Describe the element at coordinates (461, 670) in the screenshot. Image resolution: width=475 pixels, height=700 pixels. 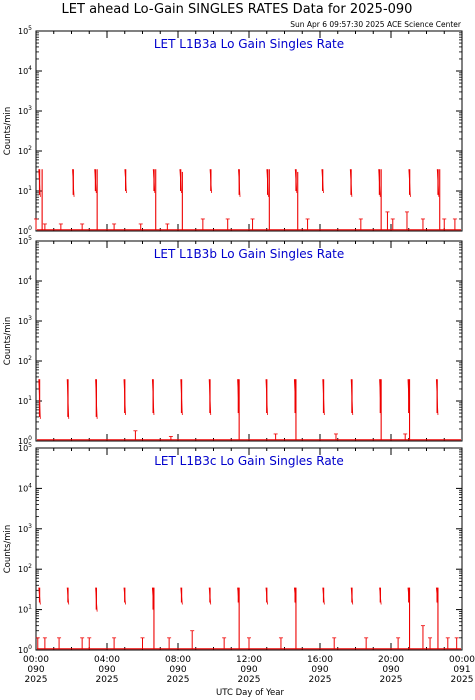
I see `x-tick-doy: 091` at that location.